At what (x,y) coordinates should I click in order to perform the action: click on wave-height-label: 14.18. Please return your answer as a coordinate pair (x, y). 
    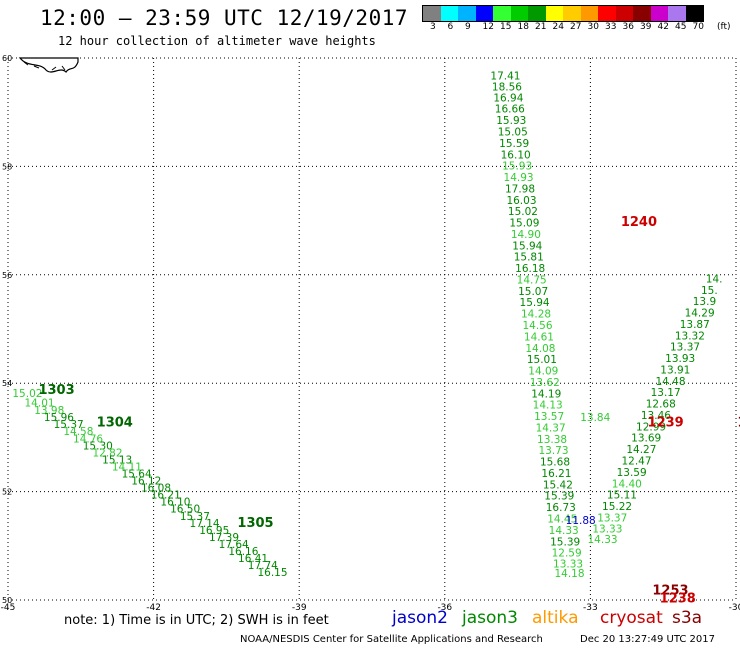
    Looking at the image, I should click on (569, 574).